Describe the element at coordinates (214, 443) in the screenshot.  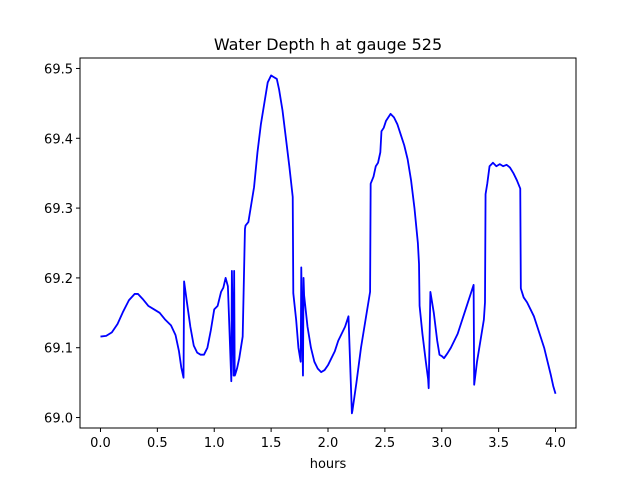
I see `x-tick-label: 1.0` at that location.